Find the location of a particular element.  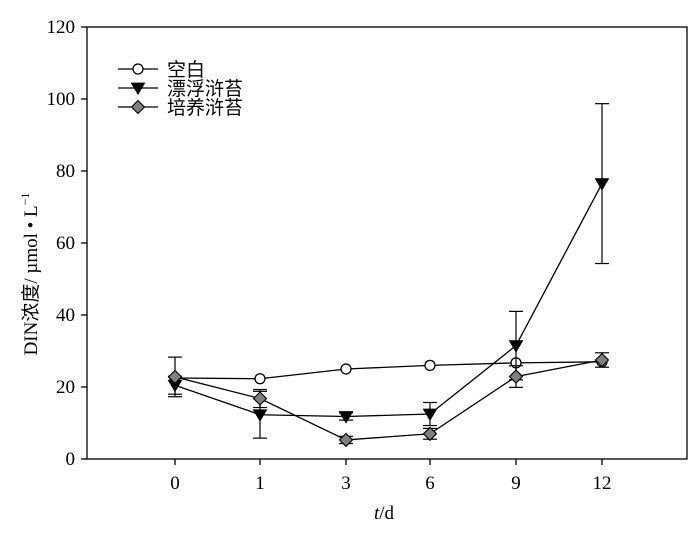

legend-label: 漂浮浒苔 is located at coordinates (205, 89).